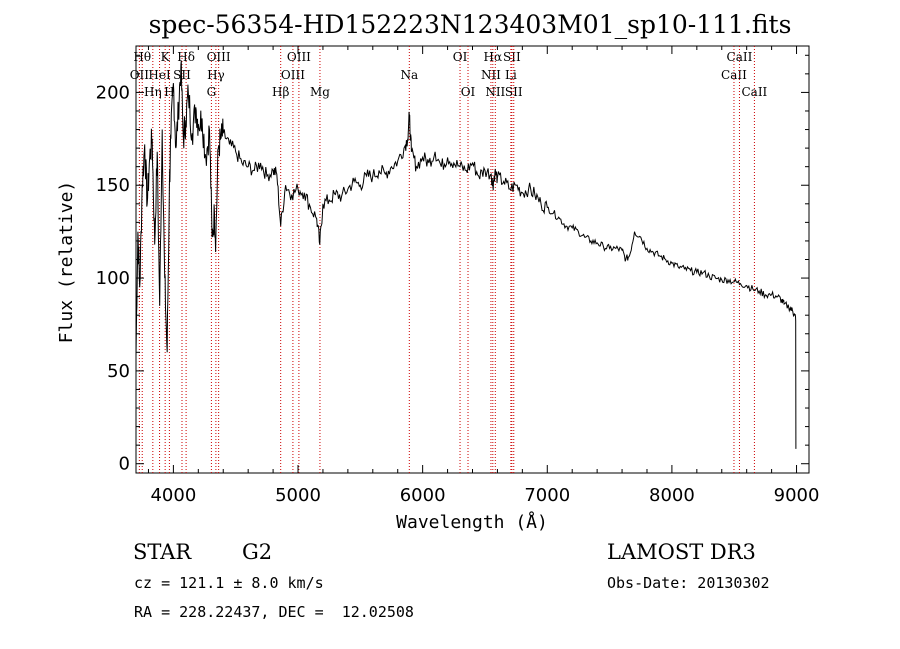 The image size is (900, 649). I want to click on object-class: STAR, so click(162, 552).